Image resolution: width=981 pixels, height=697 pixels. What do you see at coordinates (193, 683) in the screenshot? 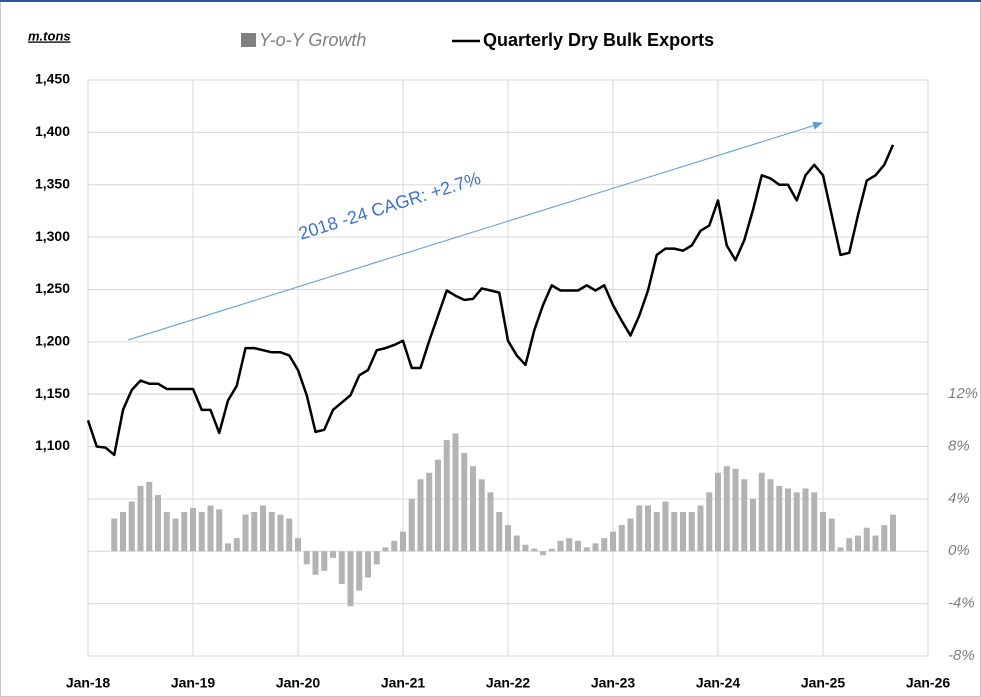
I see `x-tick-label: Jan-19` at bounding box center [193, 683].